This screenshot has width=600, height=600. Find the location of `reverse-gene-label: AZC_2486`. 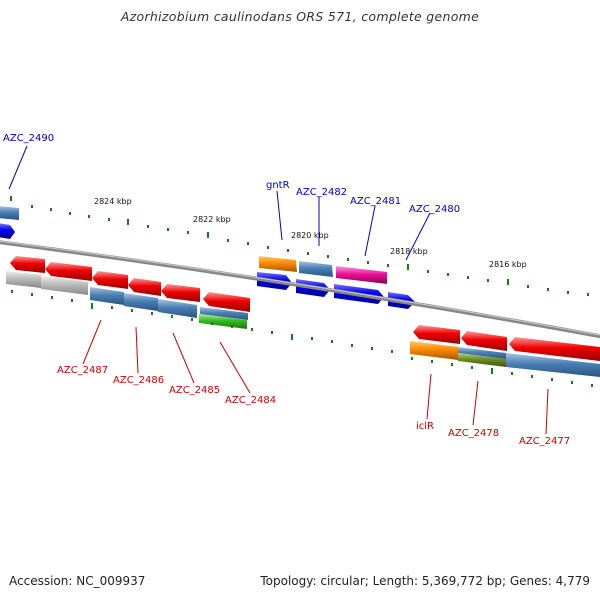

reverse-gene-label: AZC_2486 is located at coordinates (138, 380).